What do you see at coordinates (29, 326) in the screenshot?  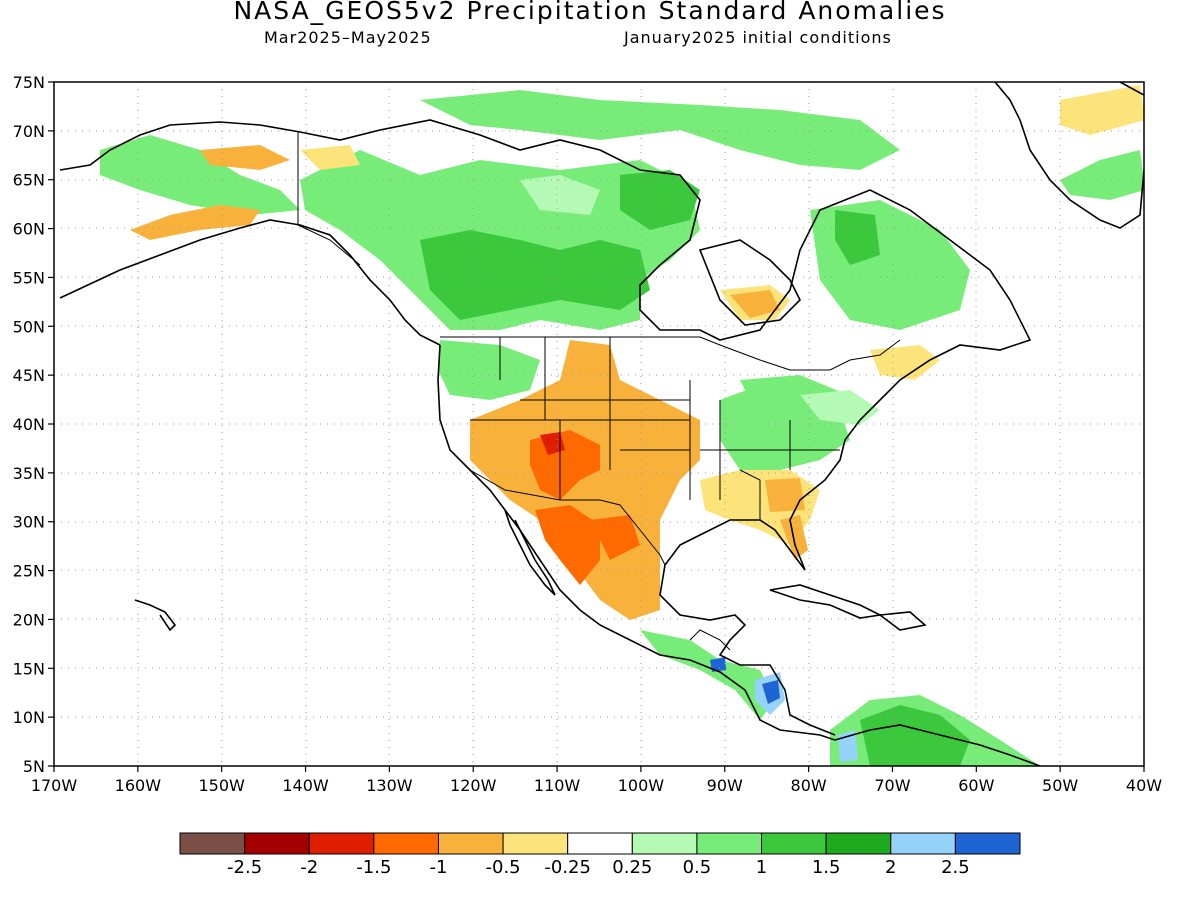 I see `lat-tick-label: 50N` at bounding box center [29, 326].